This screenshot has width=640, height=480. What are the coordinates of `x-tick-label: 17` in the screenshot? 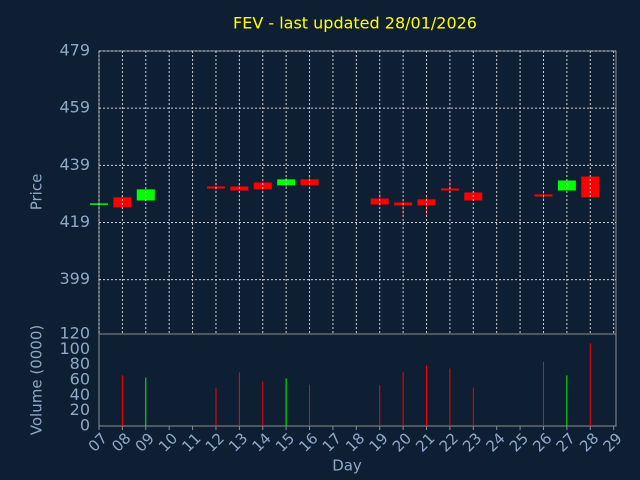 It's located at (332, 442).